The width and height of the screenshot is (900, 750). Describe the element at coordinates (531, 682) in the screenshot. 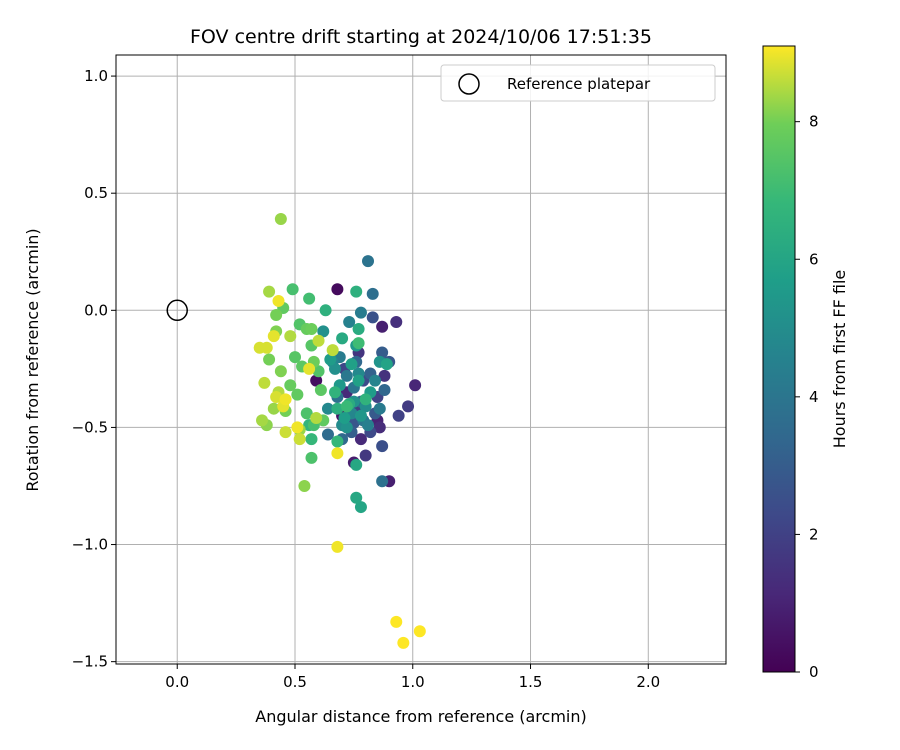

I see `x-tick-label: 1.5` at that location.